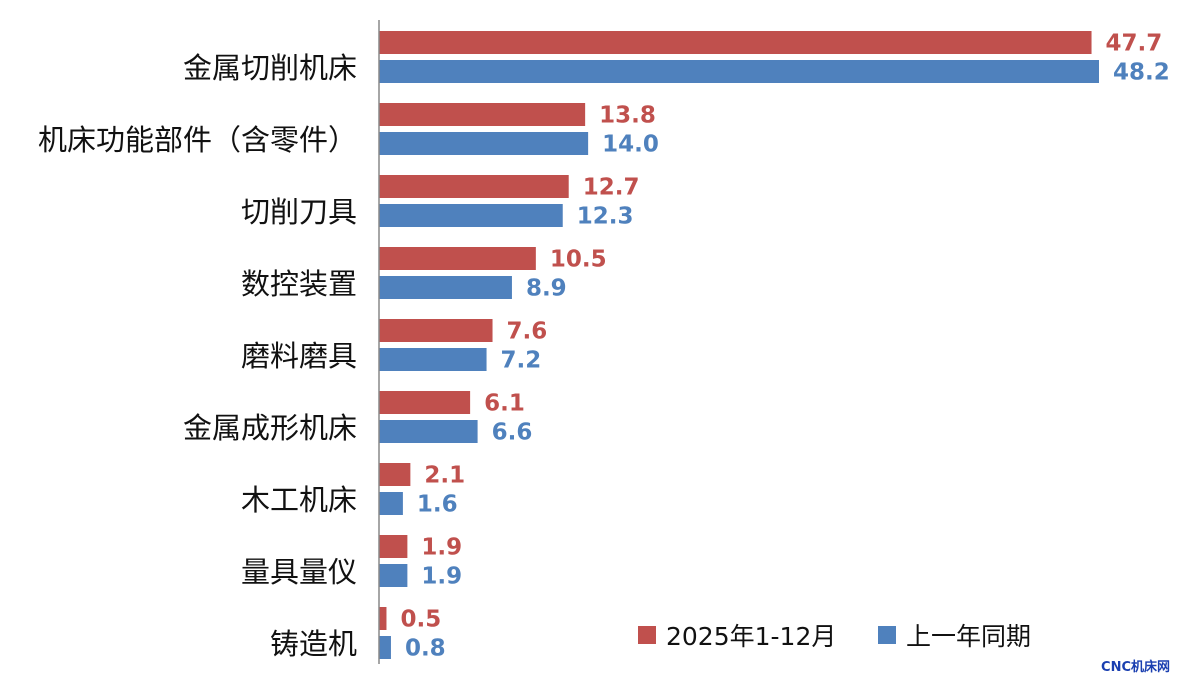 The width and height of the screenshot is (1200, 697). I want to click on legend-swatch-previous, so click(887, 635).